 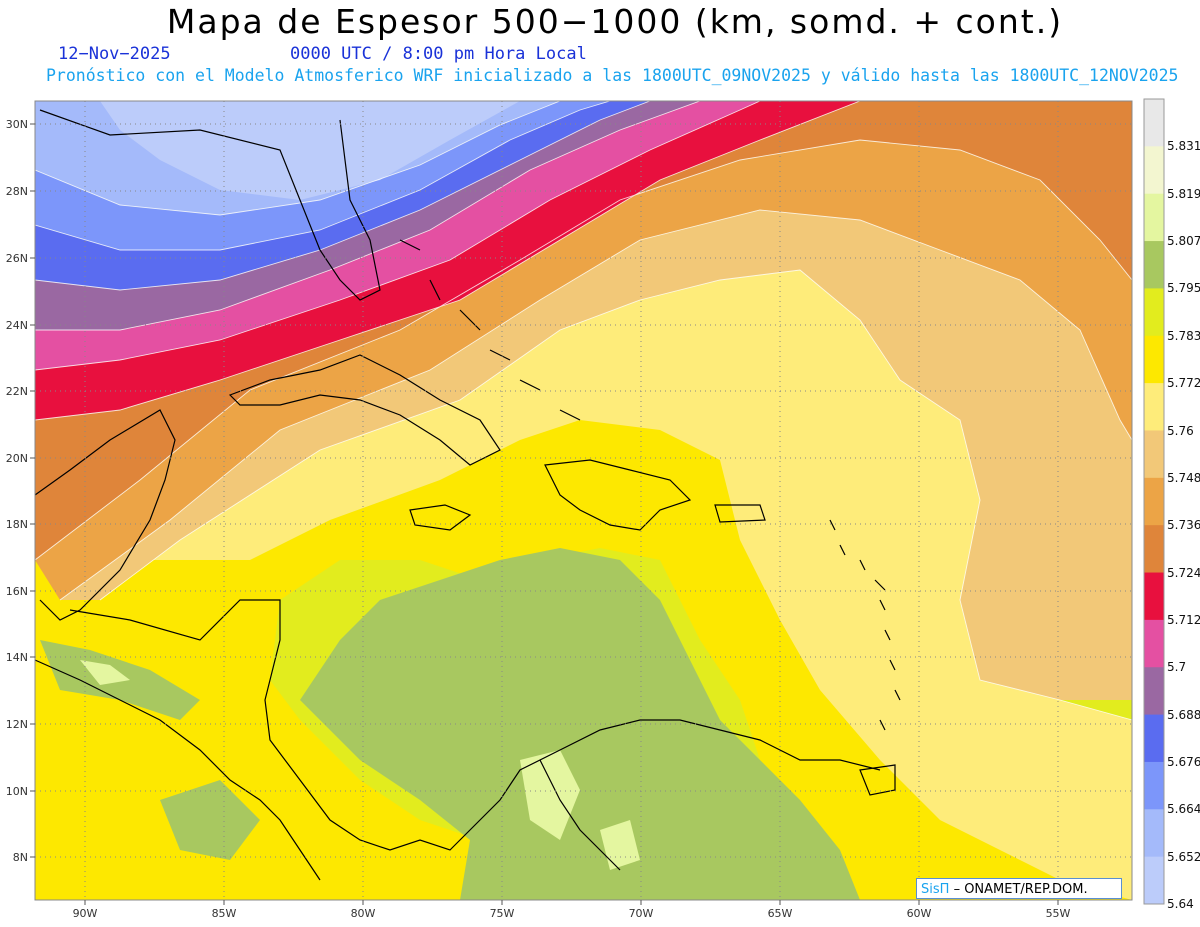 What do you see at coordinates (919, 913) in the screenshot?
I see `lon-label: 60W` at bounding box center [919, 913].